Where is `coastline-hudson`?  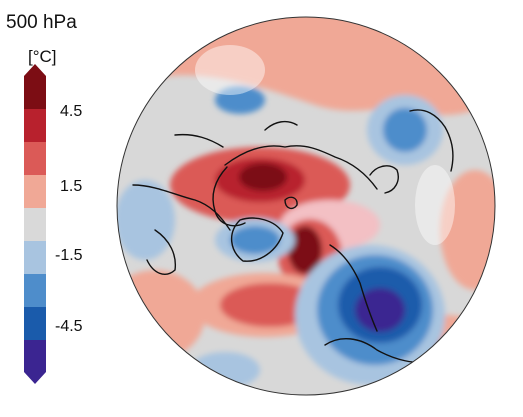 coastline-hudson is located at coordinates (161, 252).